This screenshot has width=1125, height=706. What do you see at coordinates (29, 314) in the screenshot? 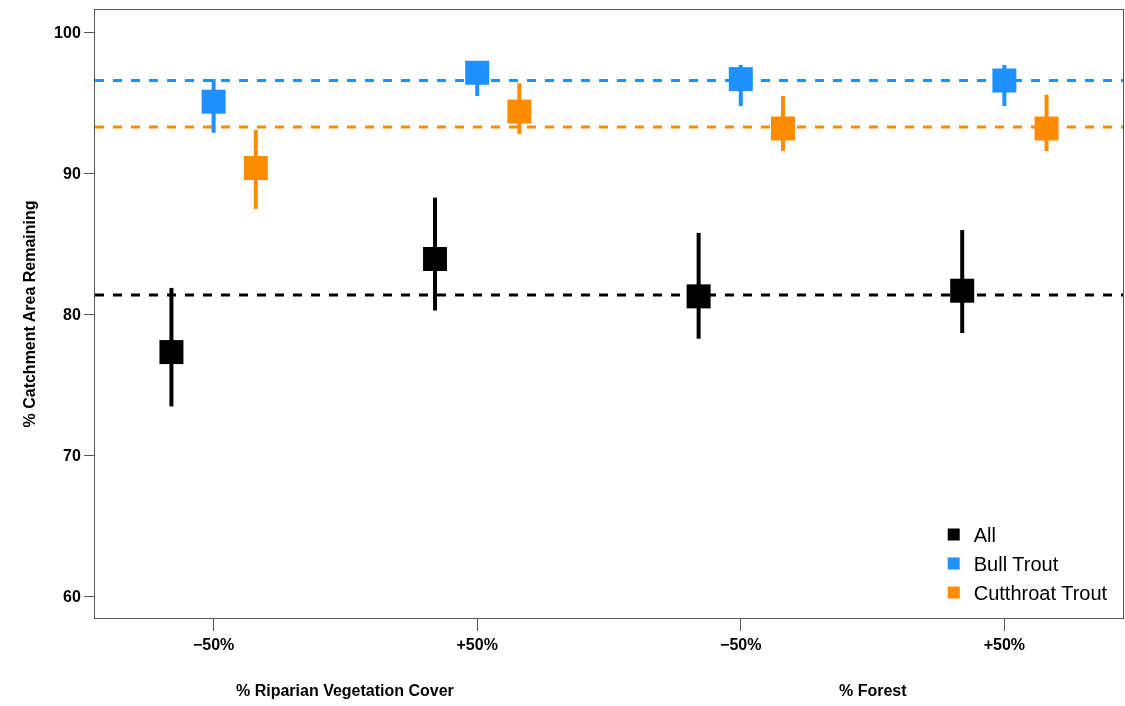
I see `y-axis-title: % Catchment Area Remaining` at bounding box center [29, 314].